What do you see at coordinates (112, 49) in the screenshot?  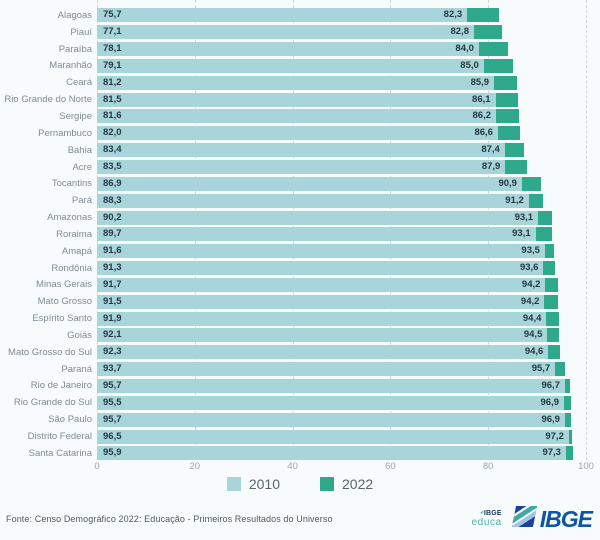 I see `value-label-2010: 78,1` at bounding box center [112, 49].